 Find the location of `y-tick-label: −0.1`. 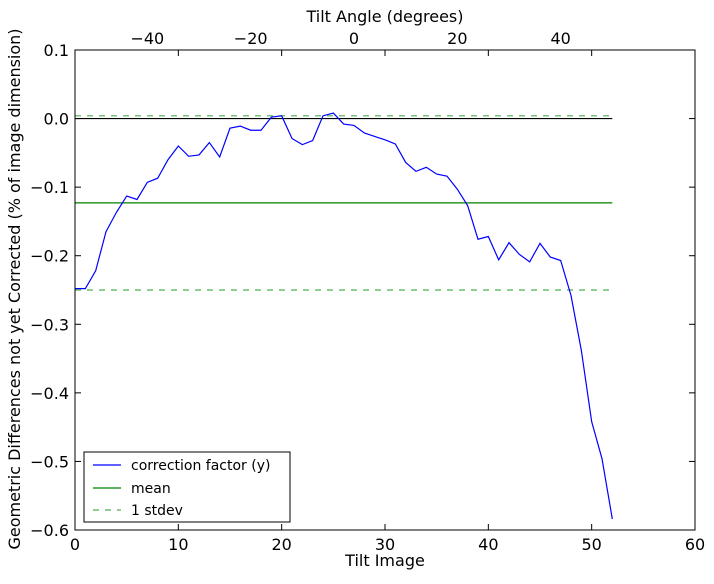

y-tick-label: −0.1 is located at coordinates (49, 187).